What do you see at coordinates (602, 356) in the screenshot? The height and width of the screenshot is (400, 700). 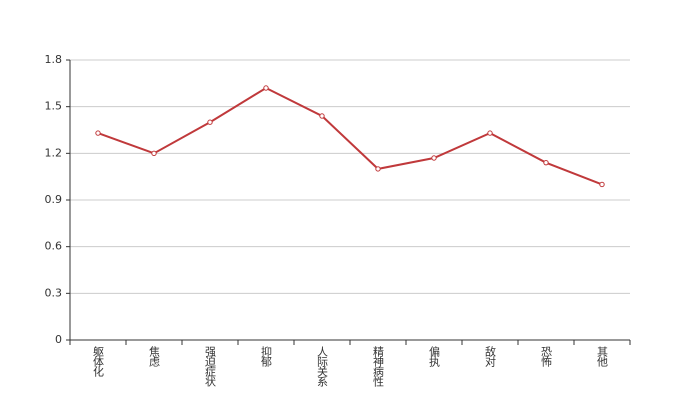 I see `x-tick-label: 其他` at bounding box center [602, 356].